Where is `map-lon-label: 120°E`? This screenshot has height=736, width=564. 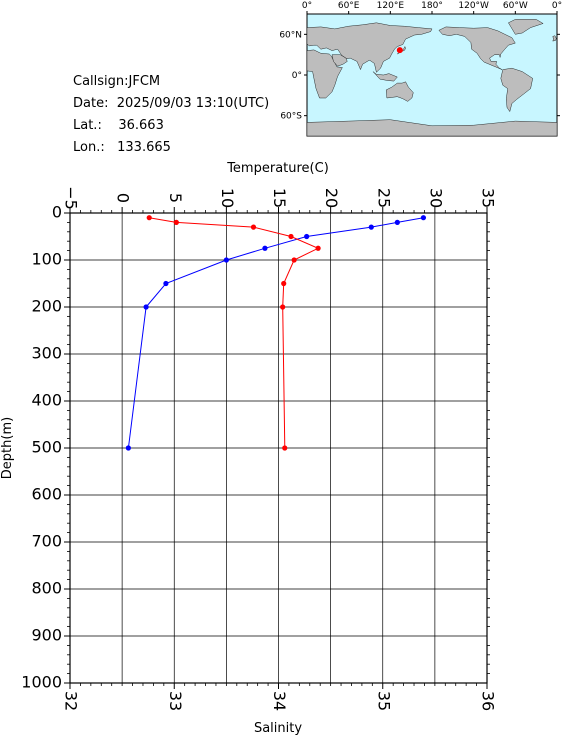 map-lon-label: 120°E is located at coordinates (391, 6).